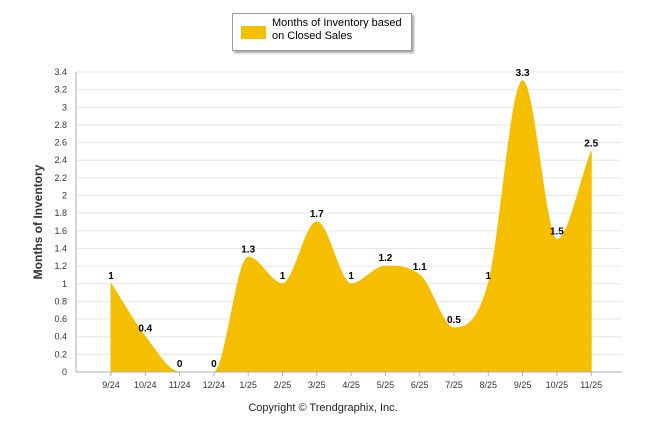 This screenshot has width=646, height=434. Describe the element at coordinates (351, 385) in the screenshot. I see `x-tick-label: 4/25` at that location.